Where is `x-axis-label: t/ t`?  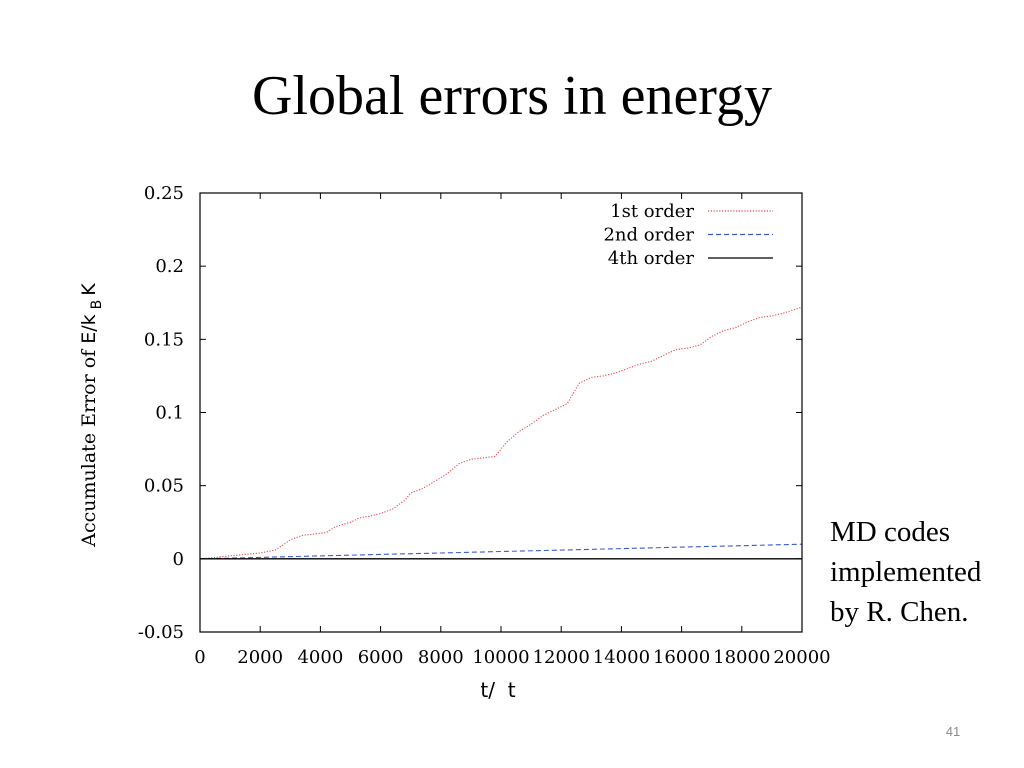
x-axis-label: t/ t is located at coordinates (497, 690).